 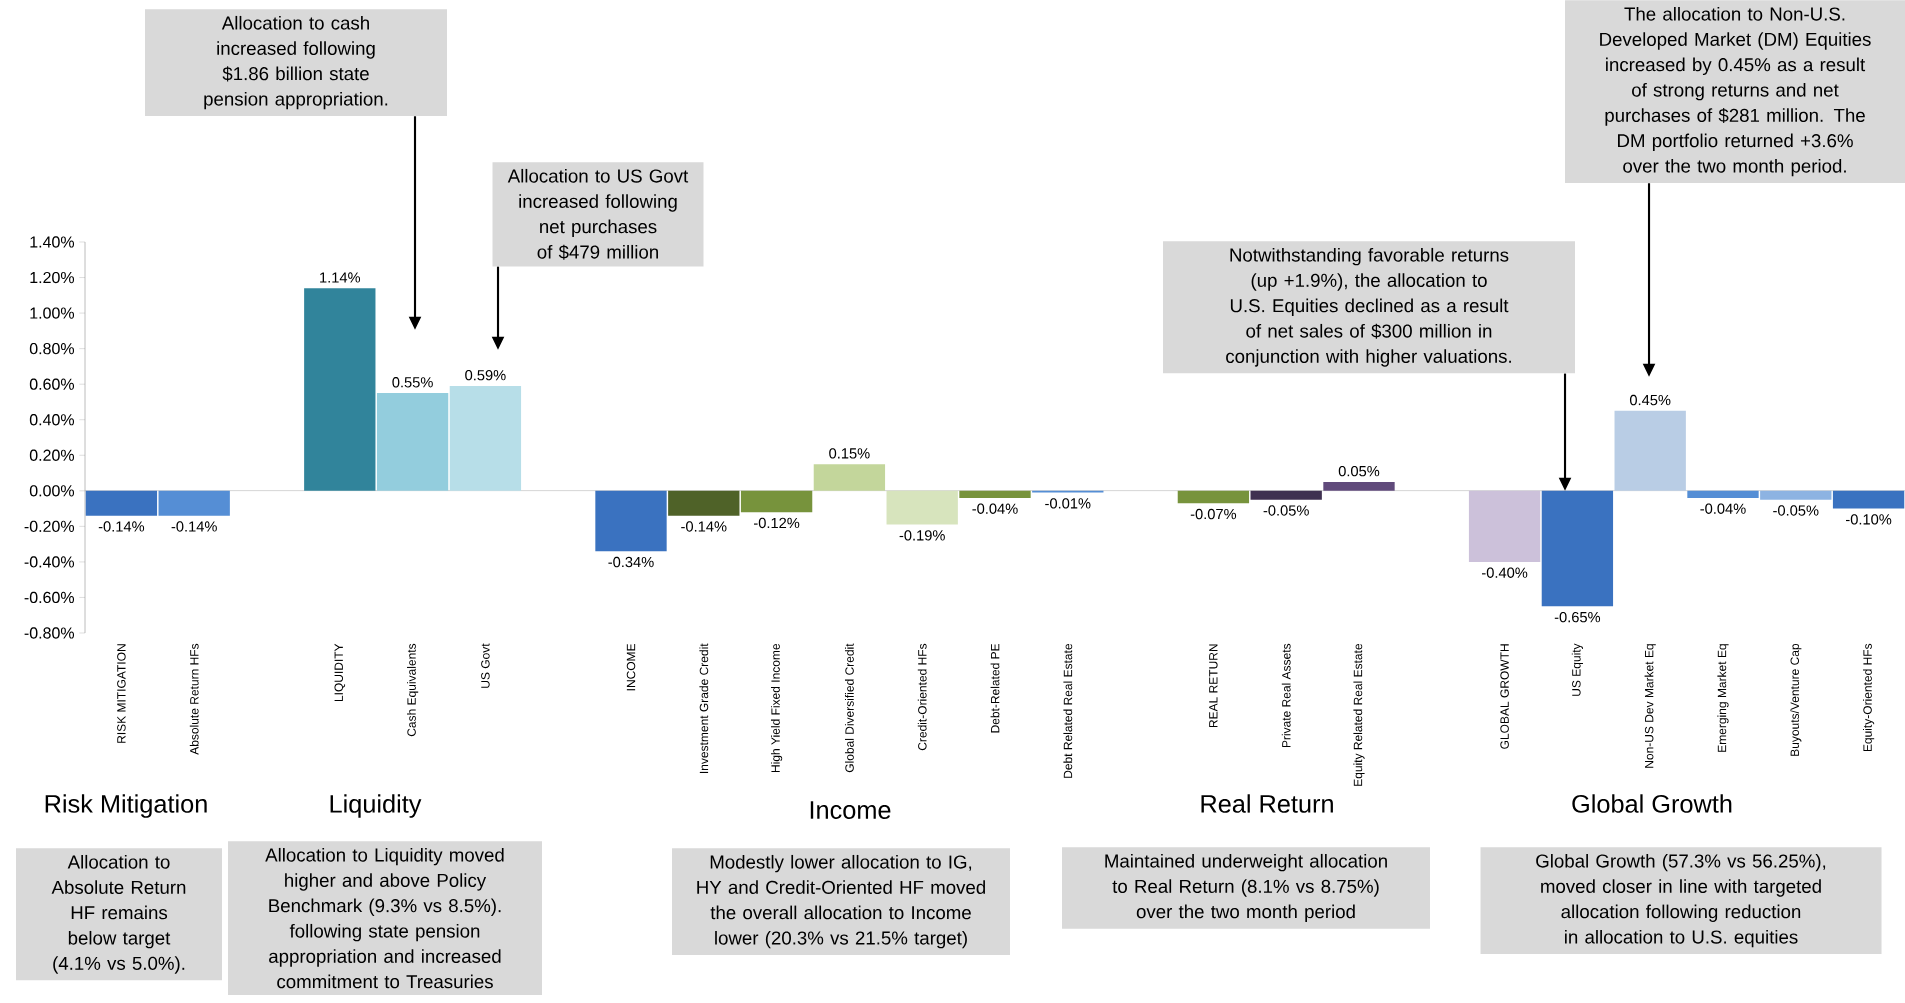 I want to click on data-label: -0.01%, so click(x=1068, y=503).